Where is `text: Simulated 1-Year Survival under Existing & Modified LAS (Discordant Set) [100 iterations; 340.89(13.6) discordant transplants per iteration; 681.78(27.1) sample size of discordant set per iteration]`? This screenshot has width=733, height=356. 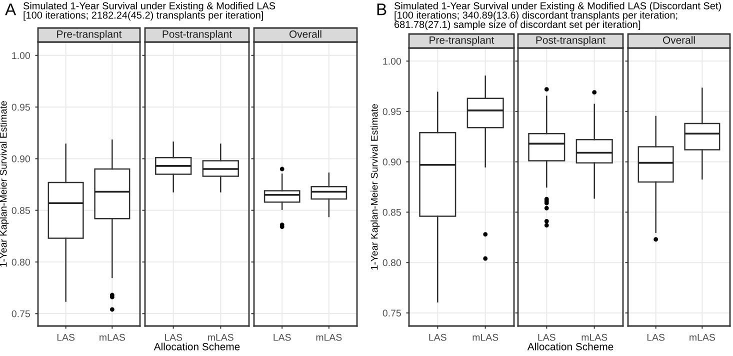
text: Simulated 1-Year Survival under Existing & Modified LAS (Discordant Set) [100 iterations; 340.89(13.6) discordant transplants per iteration; 681.78(27.1) sample size of discordant set per iteration] is located at coordinates (557, 16).